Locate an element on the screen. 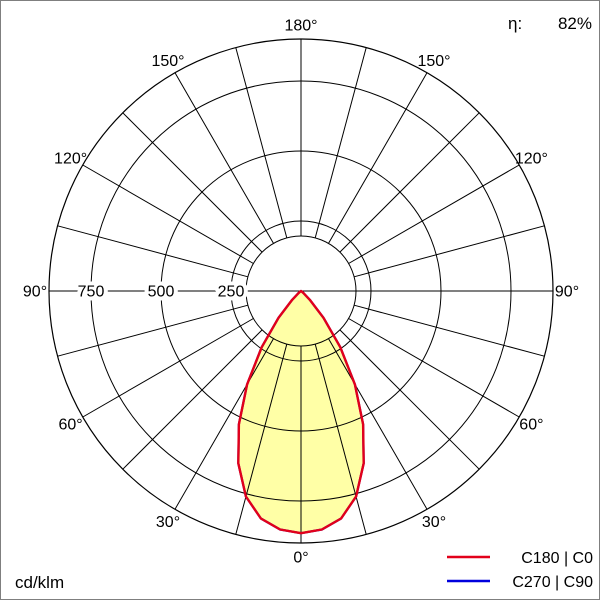  eta-value: 82% is located at coordinates (575, 23).